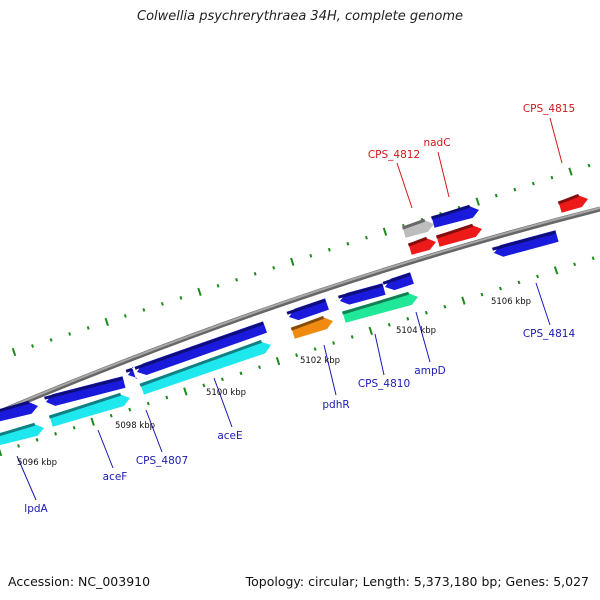 Image resolution: width=600 pixels, height=600 pixels. What do you see at coordinates (306, 306) in the screenshot?
I see `gene-pdhR-blue-shadow` at bounding box center [306, 306].